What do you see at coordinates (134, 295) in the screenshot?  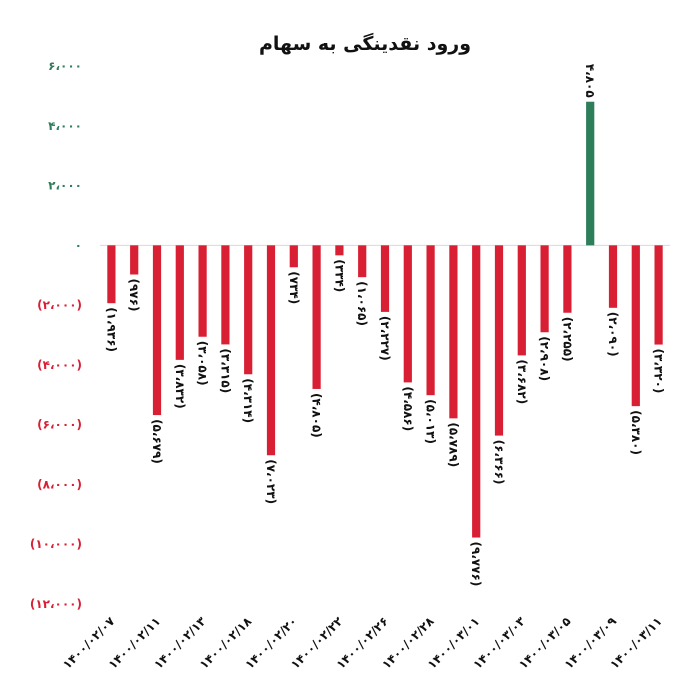 I see `bar-value-label: (۹۷۶)` at bounding box center [134, 295].